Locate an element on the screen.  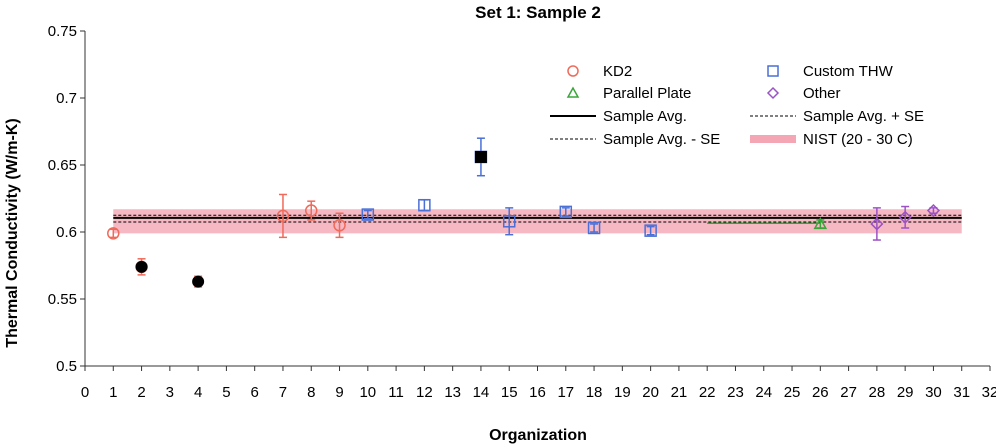
y-tick-label: 0.7 is located at coordinates (66, 98).